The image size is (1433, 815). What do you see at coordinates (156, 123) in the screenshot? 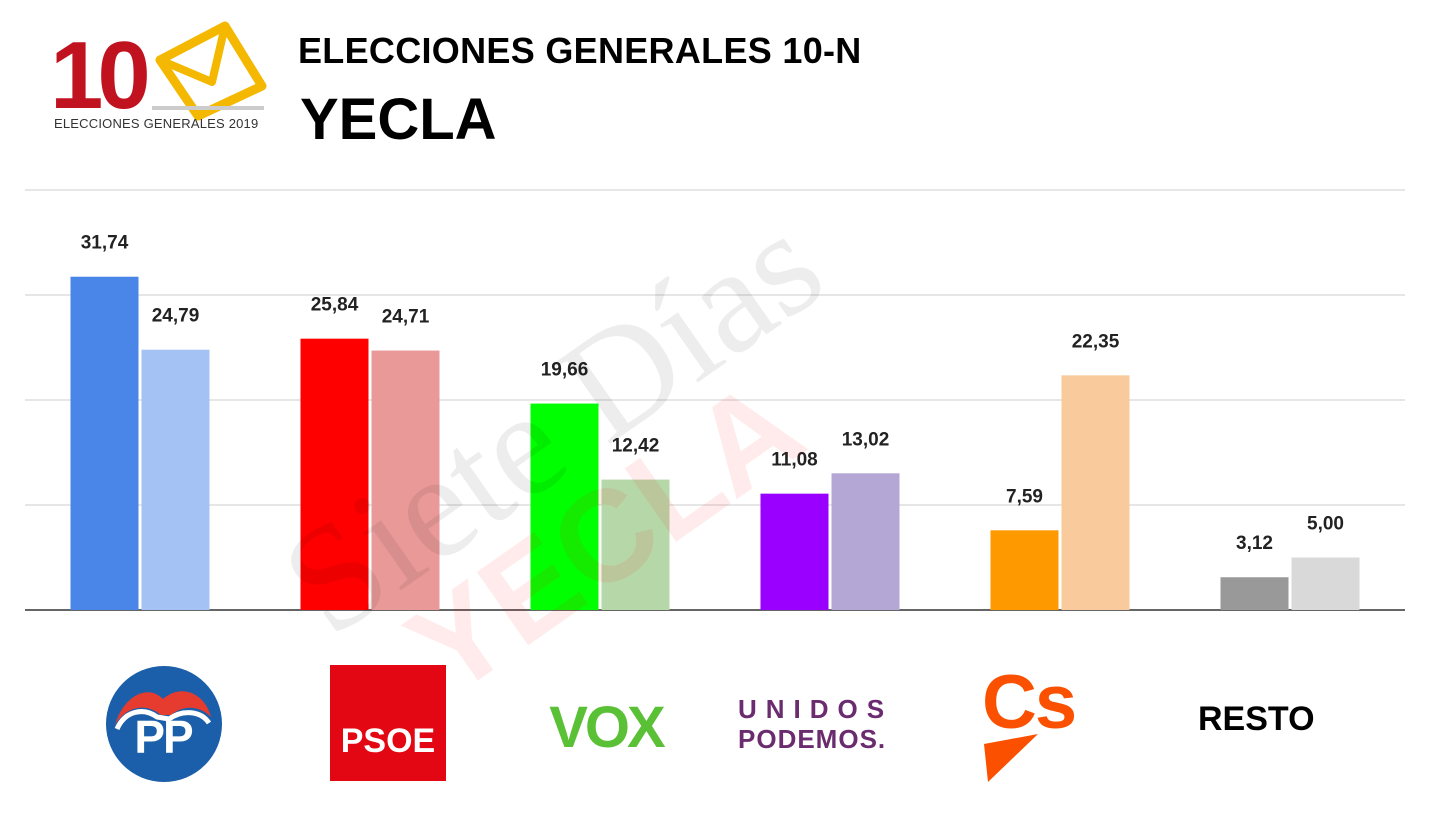
I see `logo-caption: ELECCIONES GENERALES 2019` at bounding box center [156, 123].